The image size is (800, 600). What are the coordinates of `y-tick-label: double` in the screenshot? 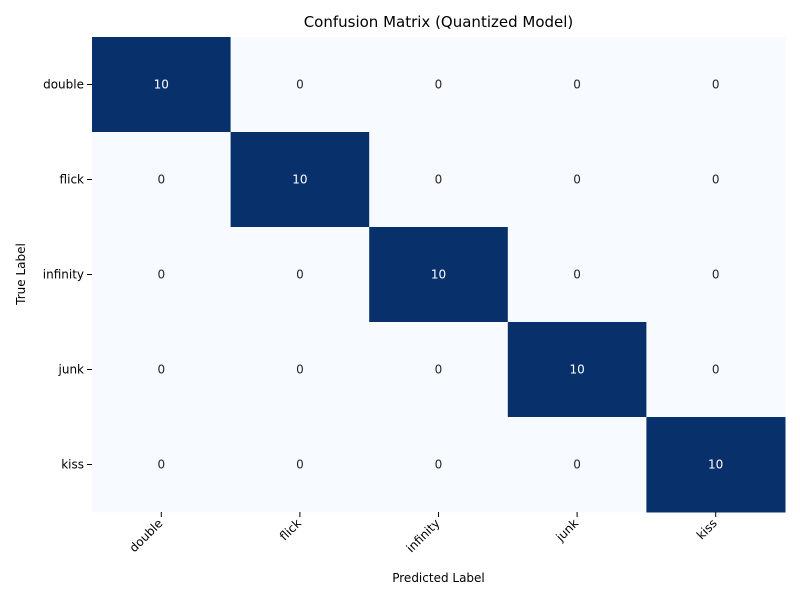 It's located at (63, 85).